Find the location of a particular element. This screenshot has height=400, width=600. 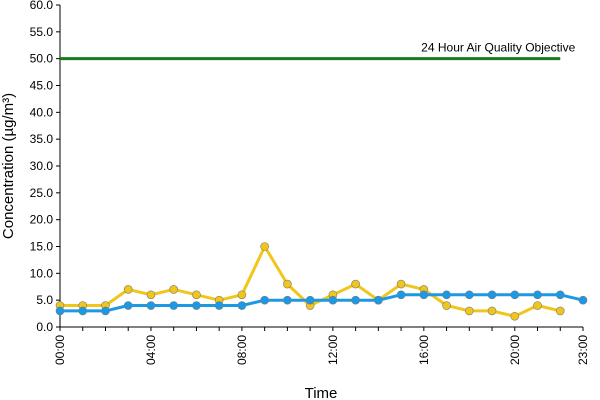

x-tick-label: 23:00 is located at coordinates (583, 350).